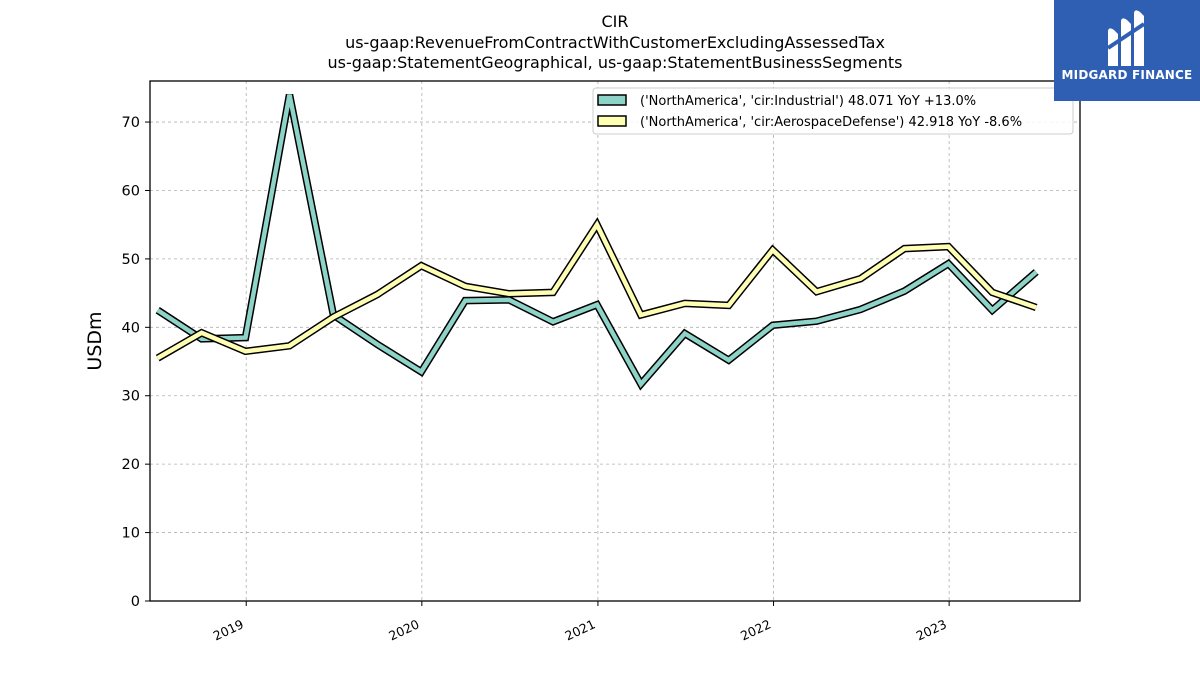  I want to click on y-tick-label: 0, so click(135, 602).